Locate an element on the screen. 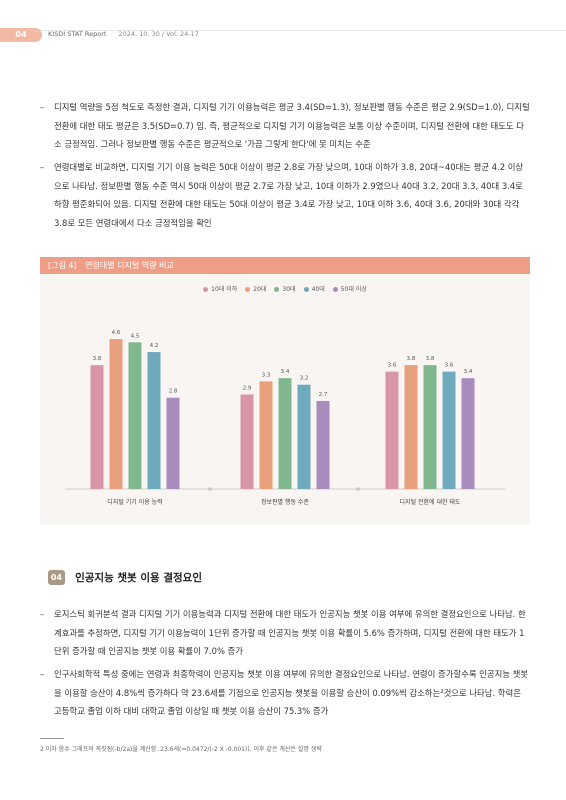  section-number: 04 is located at coordinates (56, 577).